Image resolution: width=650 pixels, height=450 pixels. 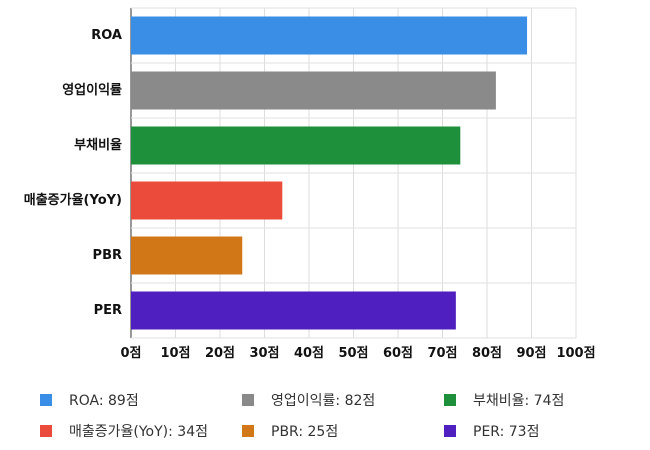 I want to click on category-label: PER, so click(x=108, y=310).